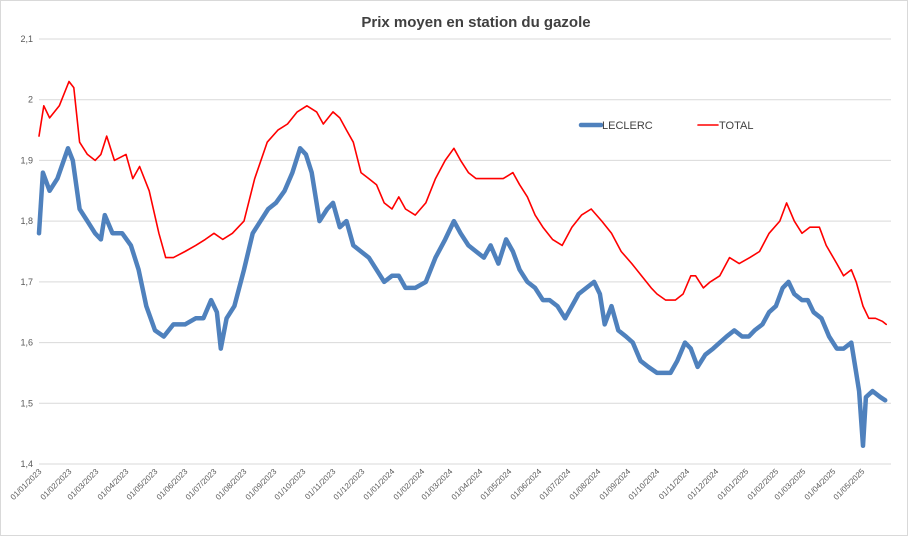 This screenshot has width=908, height=536. Describe the element at coordinates (26, 251) in the screenshot. I see `y-axis-ticks: 1,4 1,5 1,6 1,7 1,8 1,9 2 2,1` at that location.